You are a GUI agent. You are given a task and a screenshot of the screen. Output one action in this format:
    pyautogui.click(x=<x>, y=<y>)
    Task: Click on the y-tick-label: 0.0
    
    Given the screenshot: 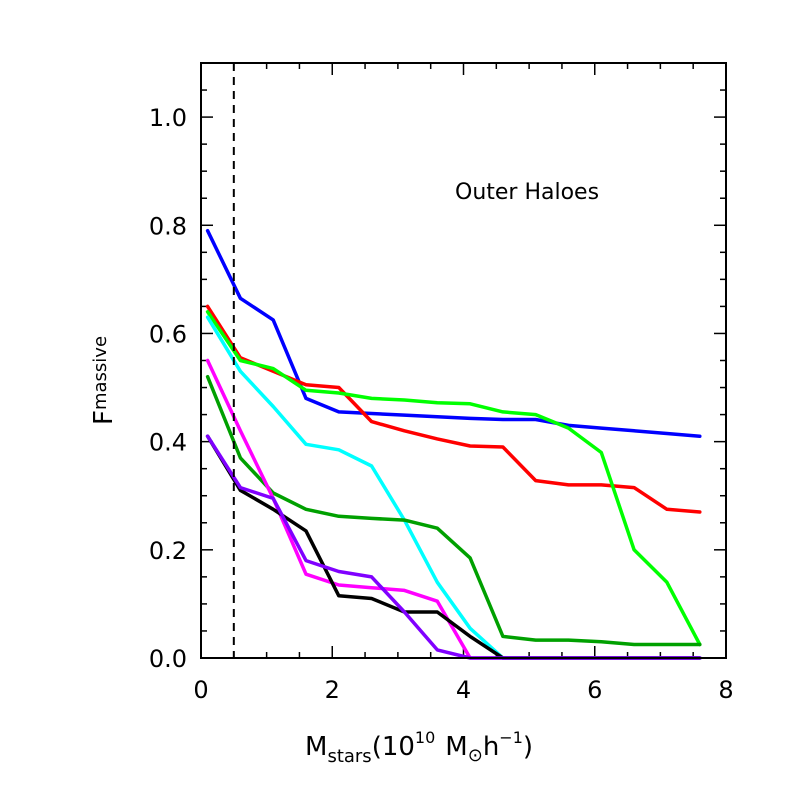 What is the action you would take?
    pyautogui.click(x=168, y=659)
    